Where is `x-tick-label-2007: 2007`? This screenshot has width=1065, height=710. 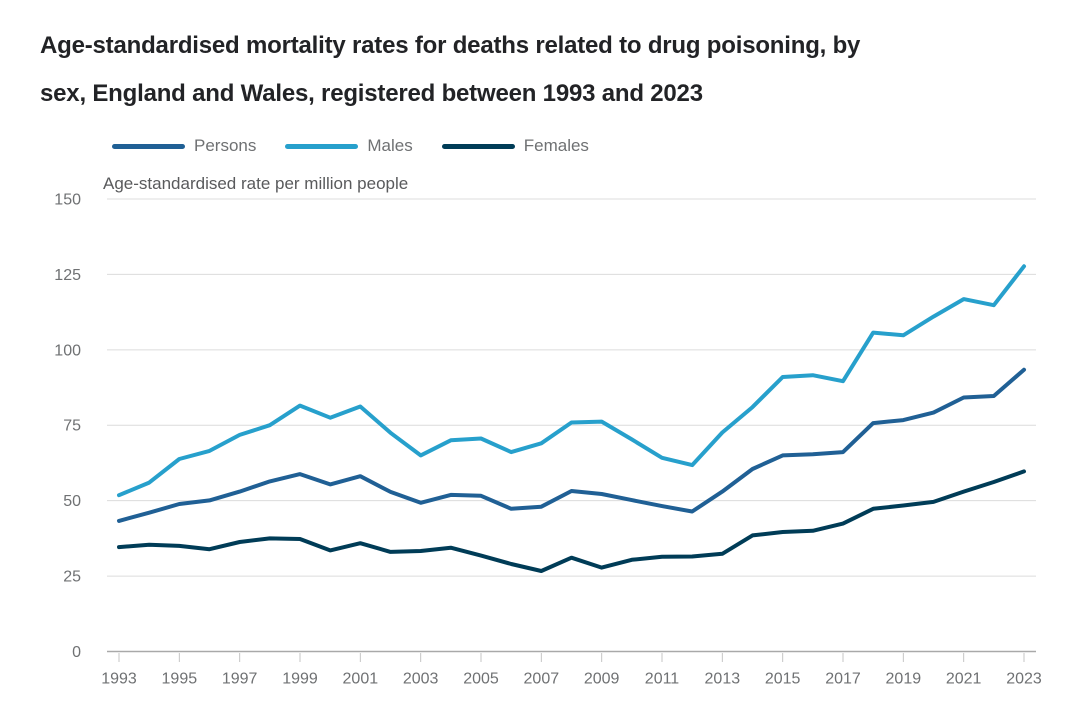 x-tick-label-2007: 2007 is located at coordinates (542, 679).